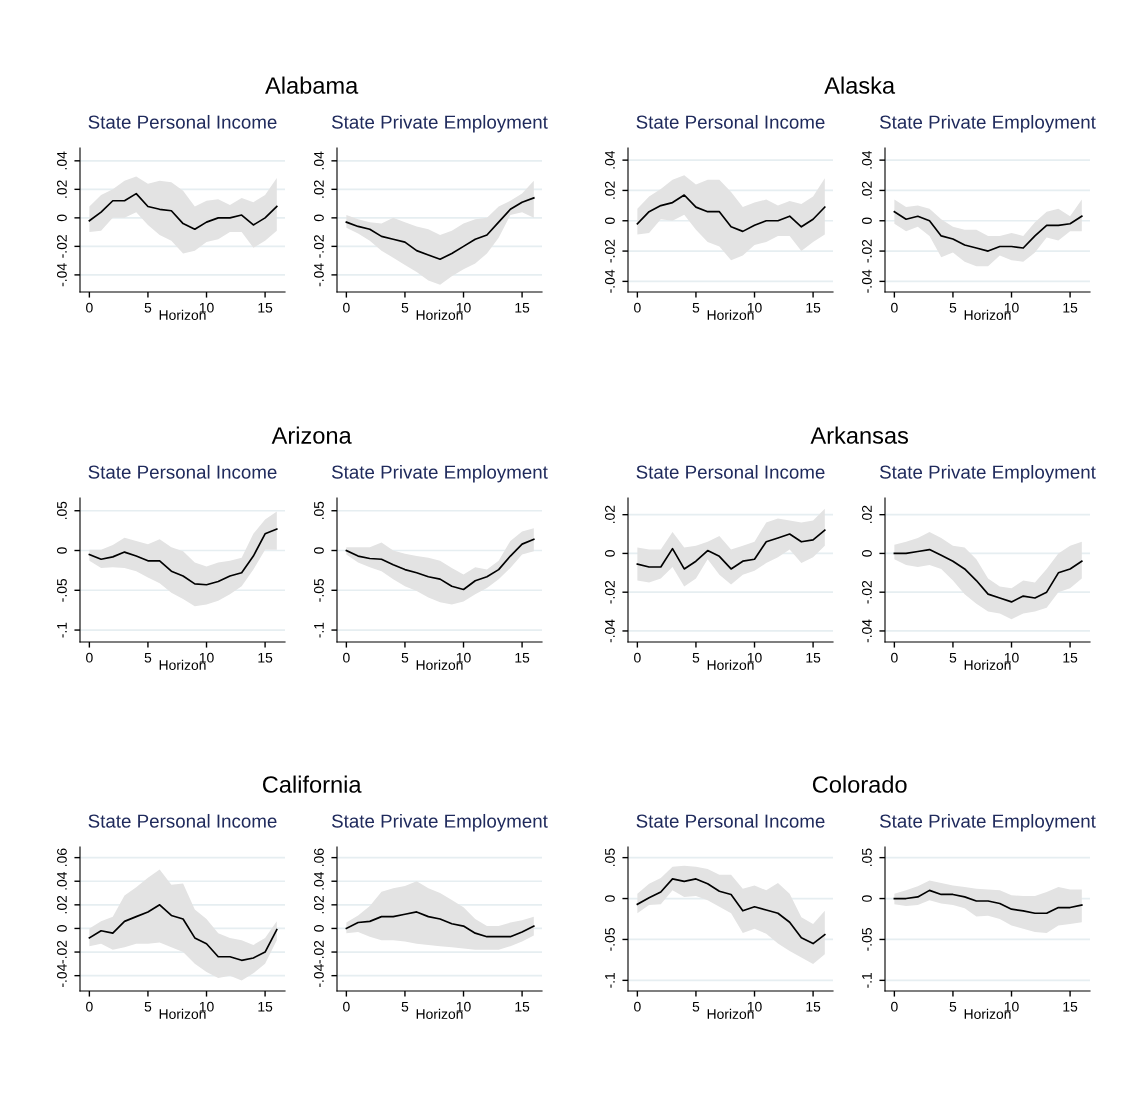 The height and width of the screenshot is (1096, 1131). Describe the element at coordinates (859, 784) in the screenshot. I see `text: Colorado` at that location.